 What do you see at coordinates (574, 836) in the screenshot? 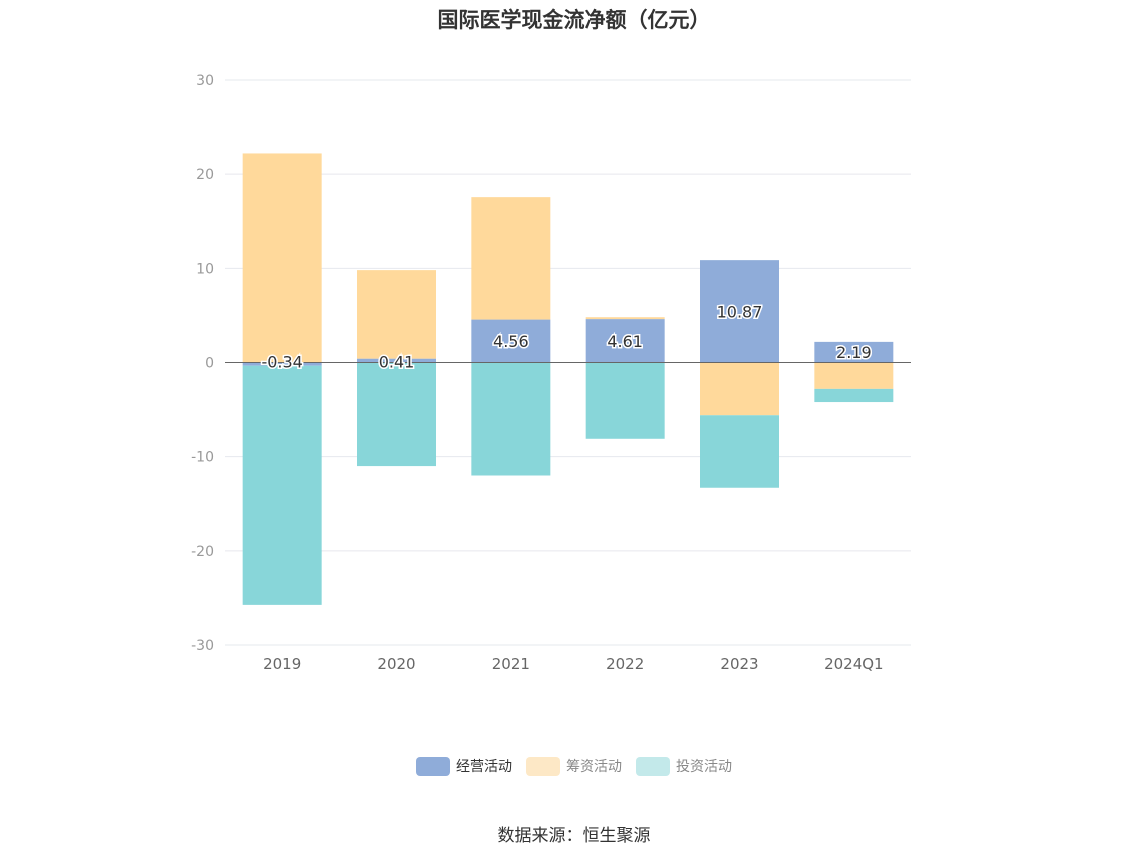
I see `data-source: 数据来源：恒生聚源` at bounding box center [574, 836].